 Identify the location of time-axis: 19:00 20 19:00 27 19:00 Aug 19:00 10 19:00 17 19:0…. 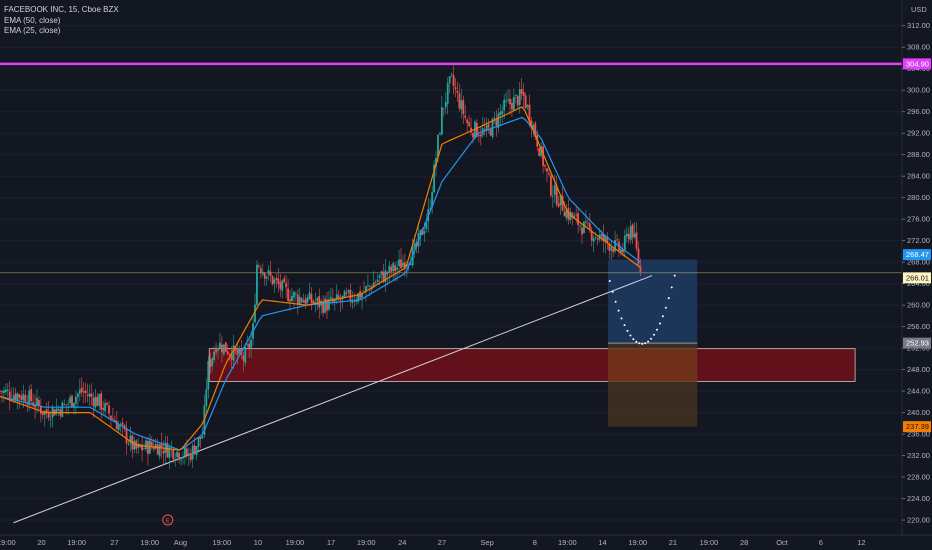
(466, 542).